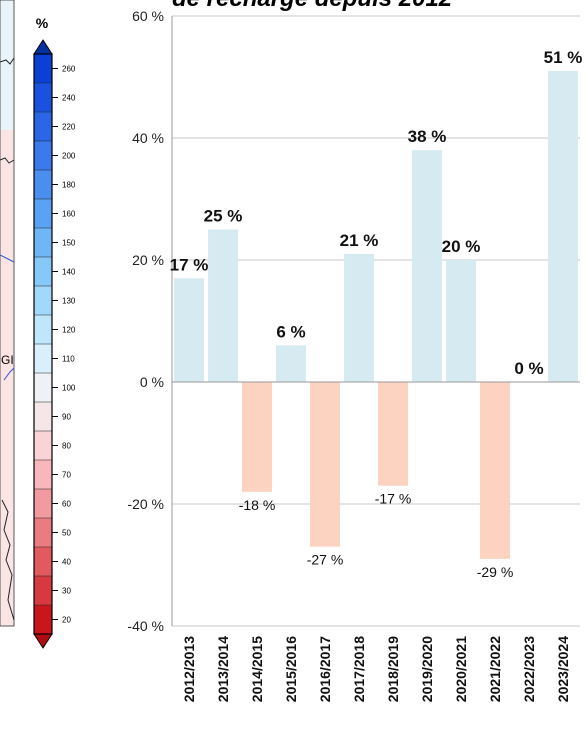 The width and height of the screenshot is (586, 734). Describe the element at coordinates (189, 264) in the screenshot. I see `data-label: 17 %` at that location.